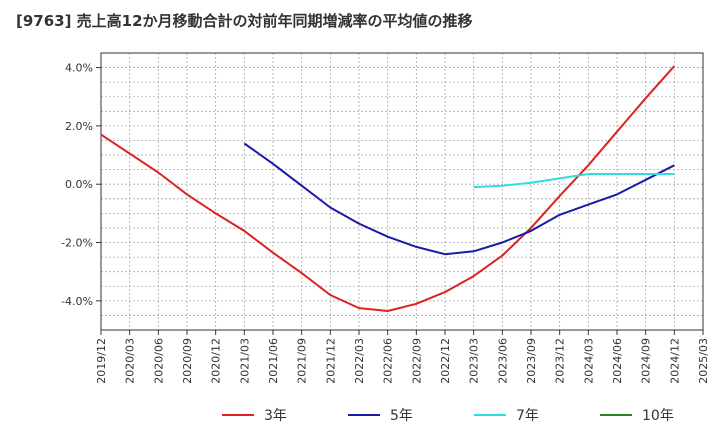 The image size is (720, 440). Describe the element at coordinates (560, 361) in the screenshot. I see `x-tick-label: 2023/12` at that location.